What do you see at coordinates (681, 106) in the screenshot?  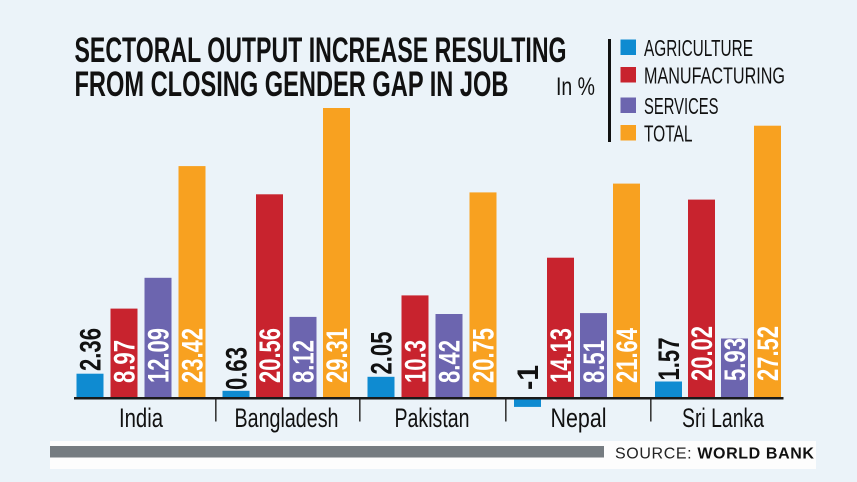 I see `svg-text: SERVICES` at bounding box center [681, 106].